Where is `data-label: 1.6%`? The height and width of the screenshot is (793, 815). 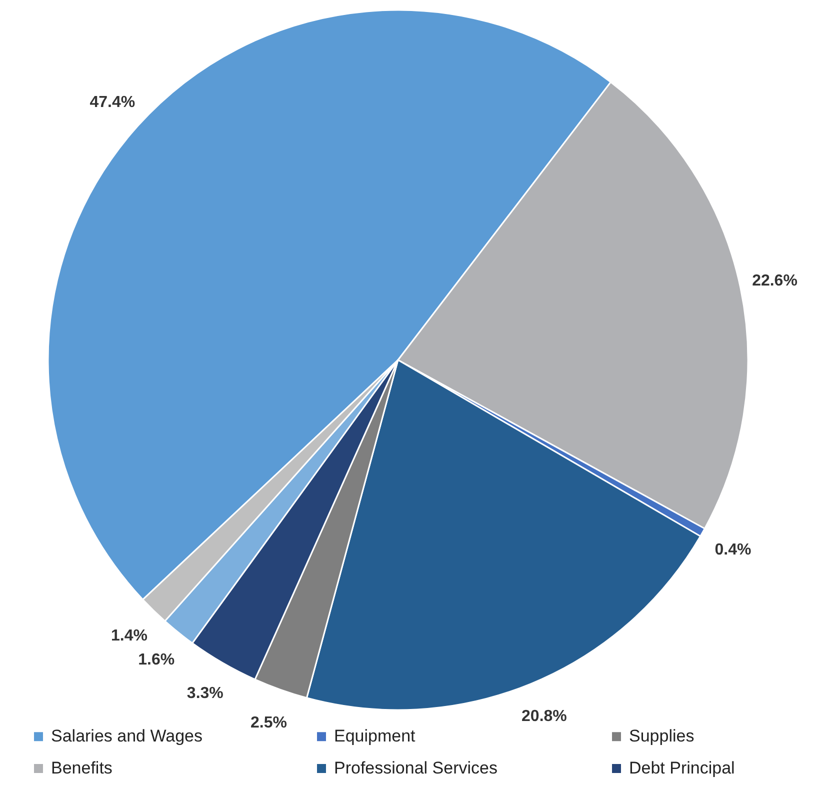
data-label: 1.6% is located at coordinates (156, 660).